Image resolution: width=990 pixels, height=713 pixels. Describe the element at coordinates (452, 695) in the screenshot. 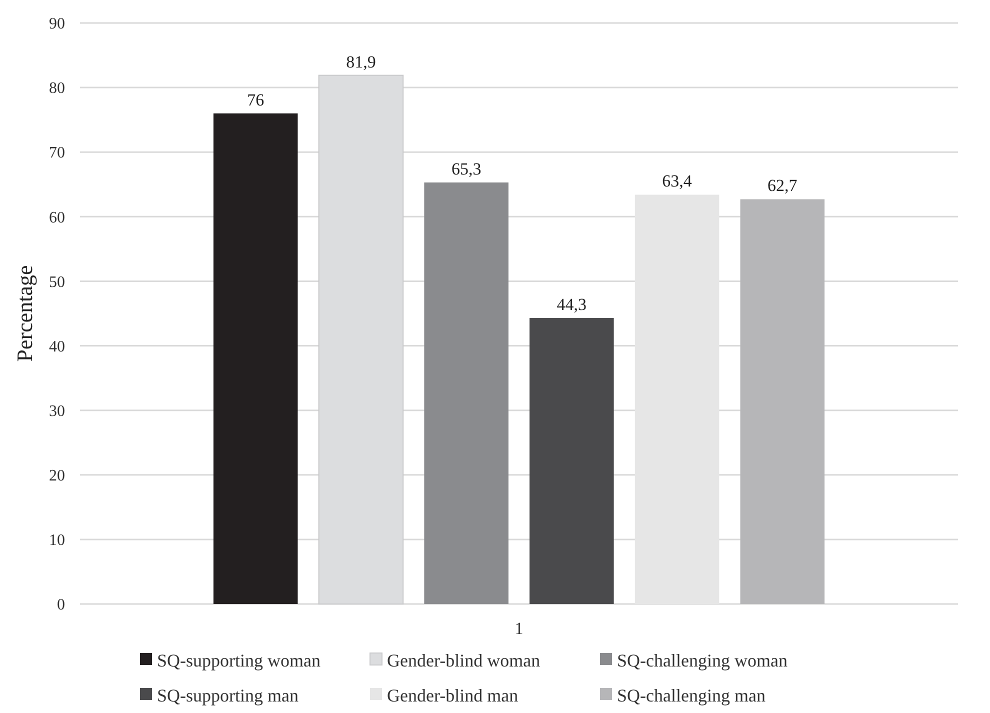

I see `legend-label: Gender-blind man` at that location.